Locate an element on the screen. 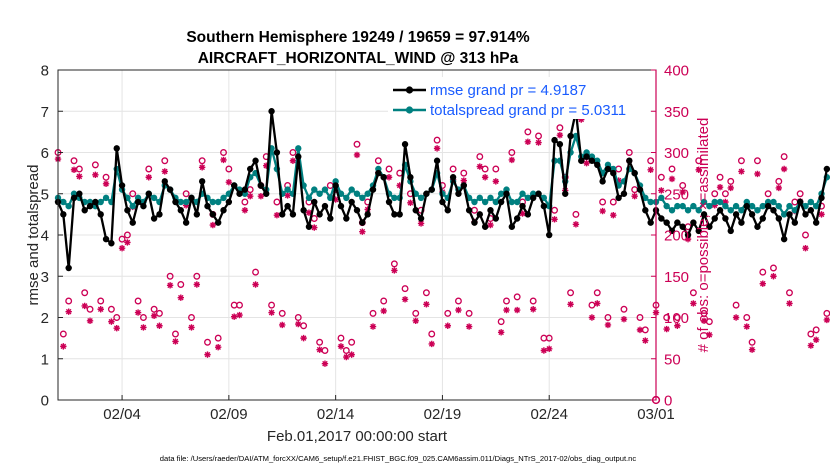  legend-spread-marker is located at coordinates (409, 110).